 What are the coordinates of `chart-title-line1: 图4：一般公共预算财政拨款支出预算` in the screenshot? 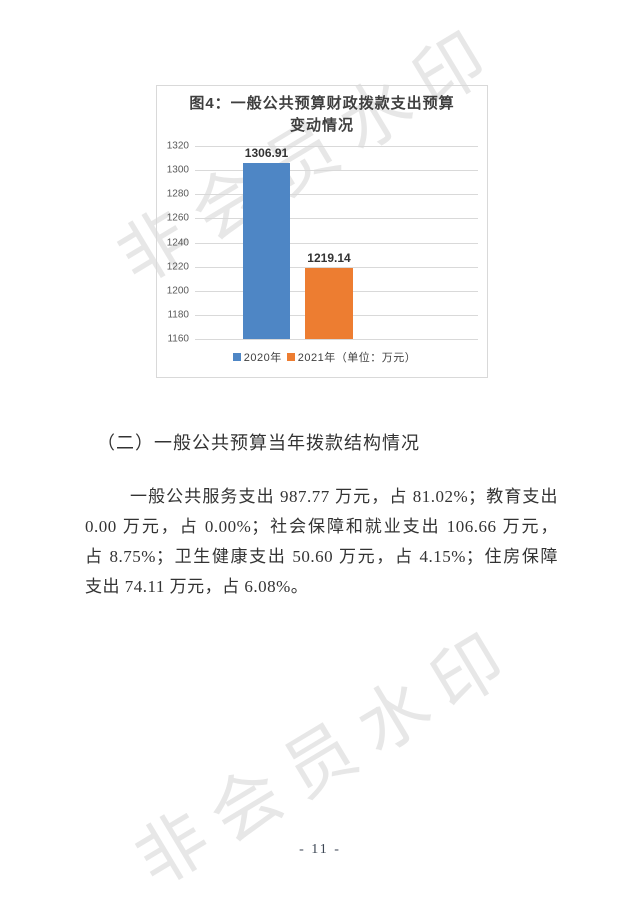 It's located at (322, 103).